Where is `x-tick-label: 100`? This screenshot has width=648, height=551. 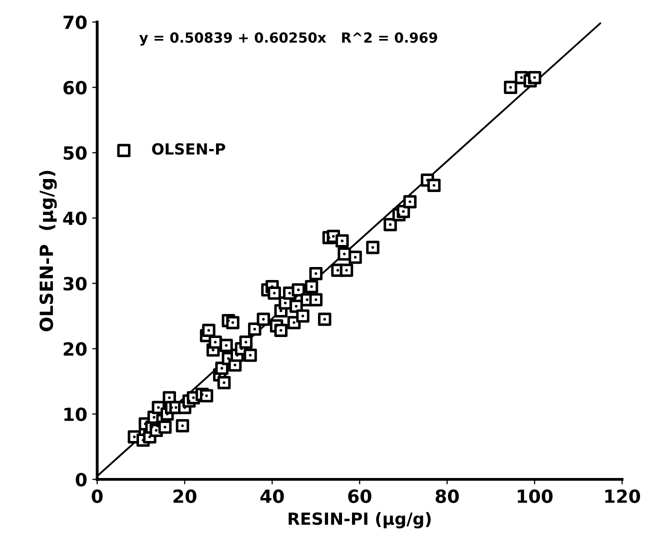 x-tick-label: 100 is located at coordinates (535, 496).